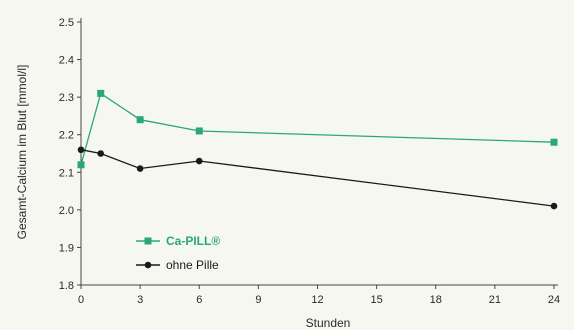  Describe the element at coordinates (148, 241) in the screenshot. I see `legend-marker-ca-pill` at that location.